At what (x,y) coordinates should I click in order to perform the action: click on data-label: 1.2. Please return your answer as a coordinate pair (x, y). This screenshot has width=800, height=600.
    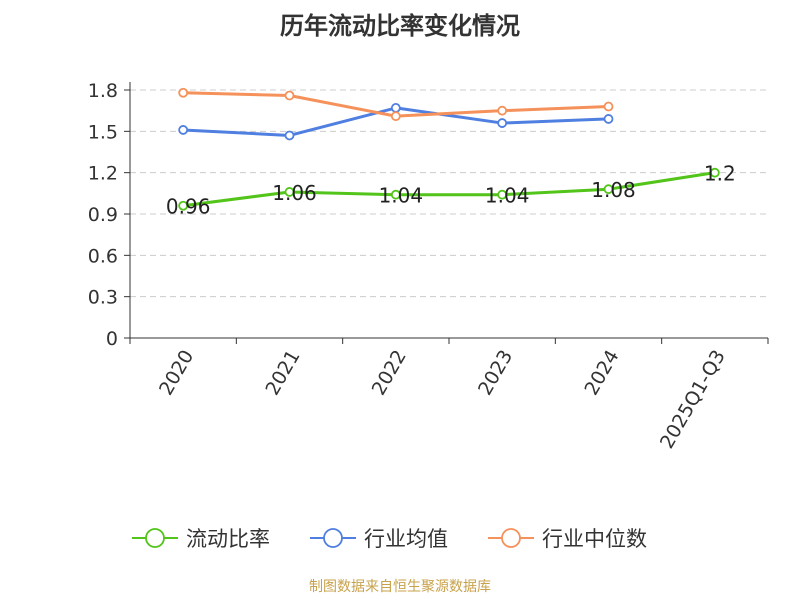
    Looking at the image, I should click on (720, 174).